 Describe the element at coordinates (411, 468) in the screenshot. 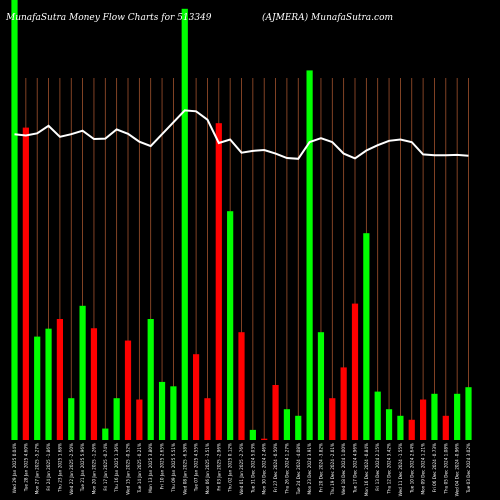

I see `x-tick-label: Tue 10 Dec 2024 2.64%` at that location.